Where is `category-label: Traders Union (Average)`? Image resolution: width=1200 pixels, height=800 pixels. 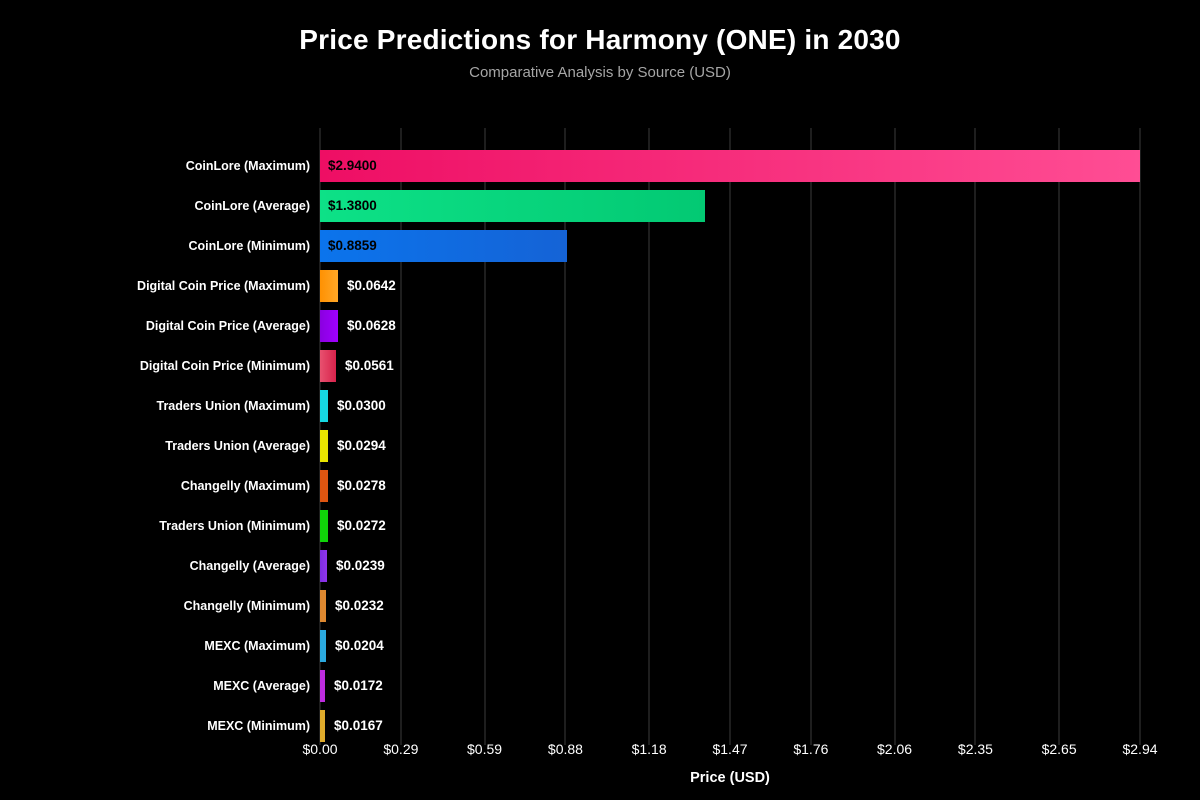 category-label: Traders Union (Average) is located at coordinates (237, 446).